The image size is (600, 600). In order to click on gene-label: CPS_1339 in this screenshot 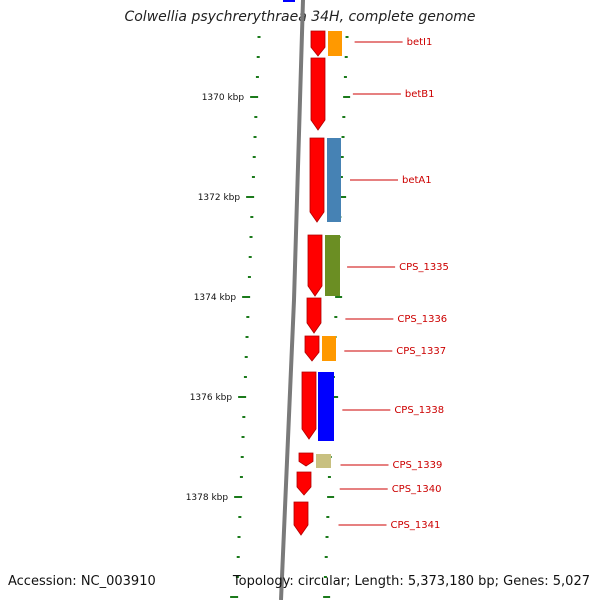, I will do `click(418, 465)`.